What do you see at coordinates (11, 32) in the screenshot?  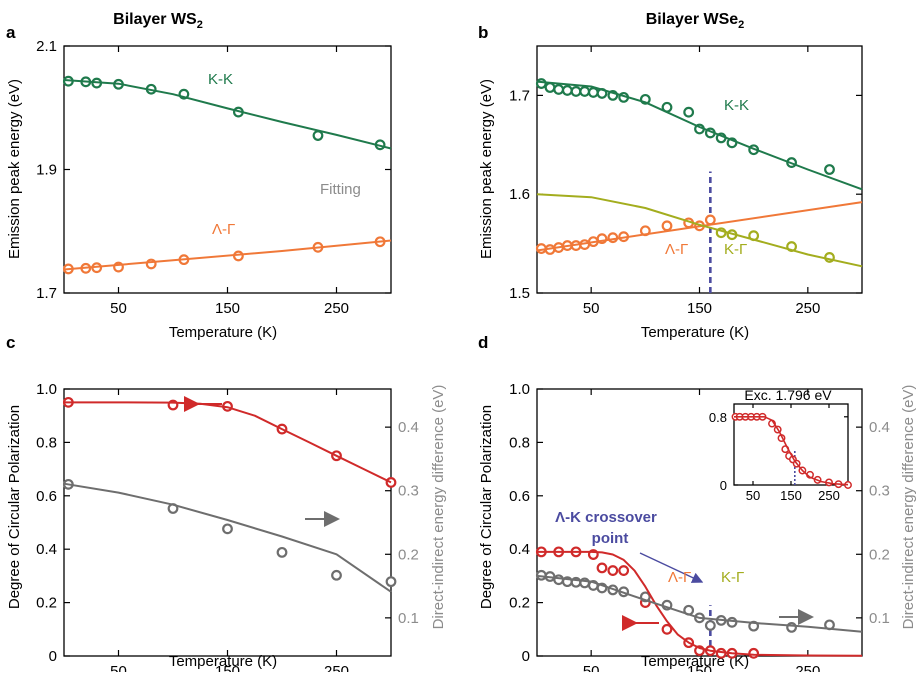 I see `panel-a-letter: a` at bounding box center [11, 32].